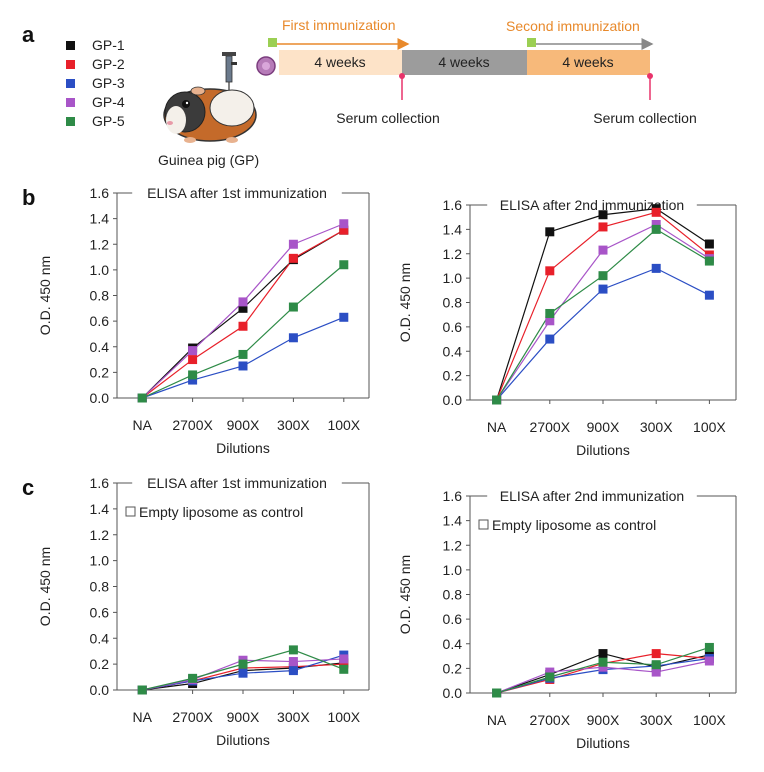  What do you see at coordinates (243, 717) in the screenshot?
I see `x-tick-label: 900X` at bounding box center [243, 717].